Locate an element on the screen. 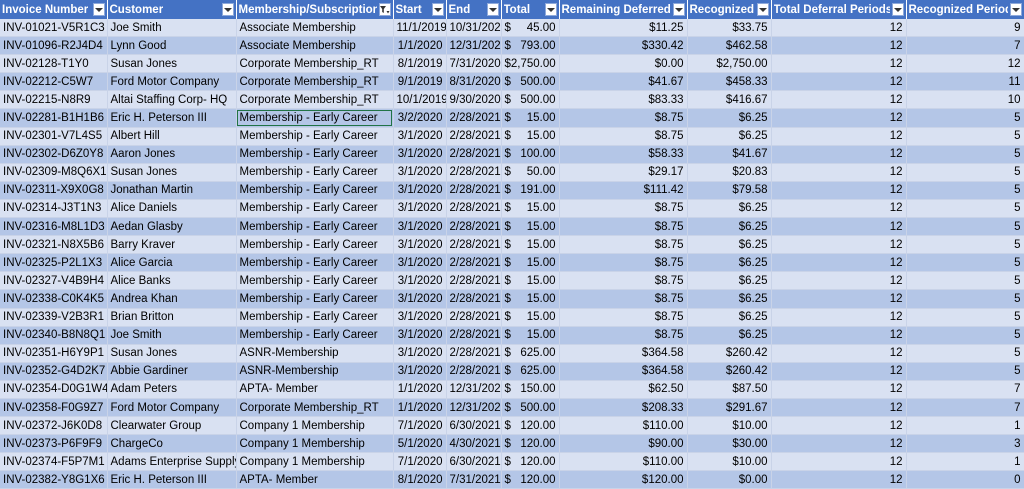  cell-invoice-number: INV-02212-C5W7 is located at coordinates (54, 82).